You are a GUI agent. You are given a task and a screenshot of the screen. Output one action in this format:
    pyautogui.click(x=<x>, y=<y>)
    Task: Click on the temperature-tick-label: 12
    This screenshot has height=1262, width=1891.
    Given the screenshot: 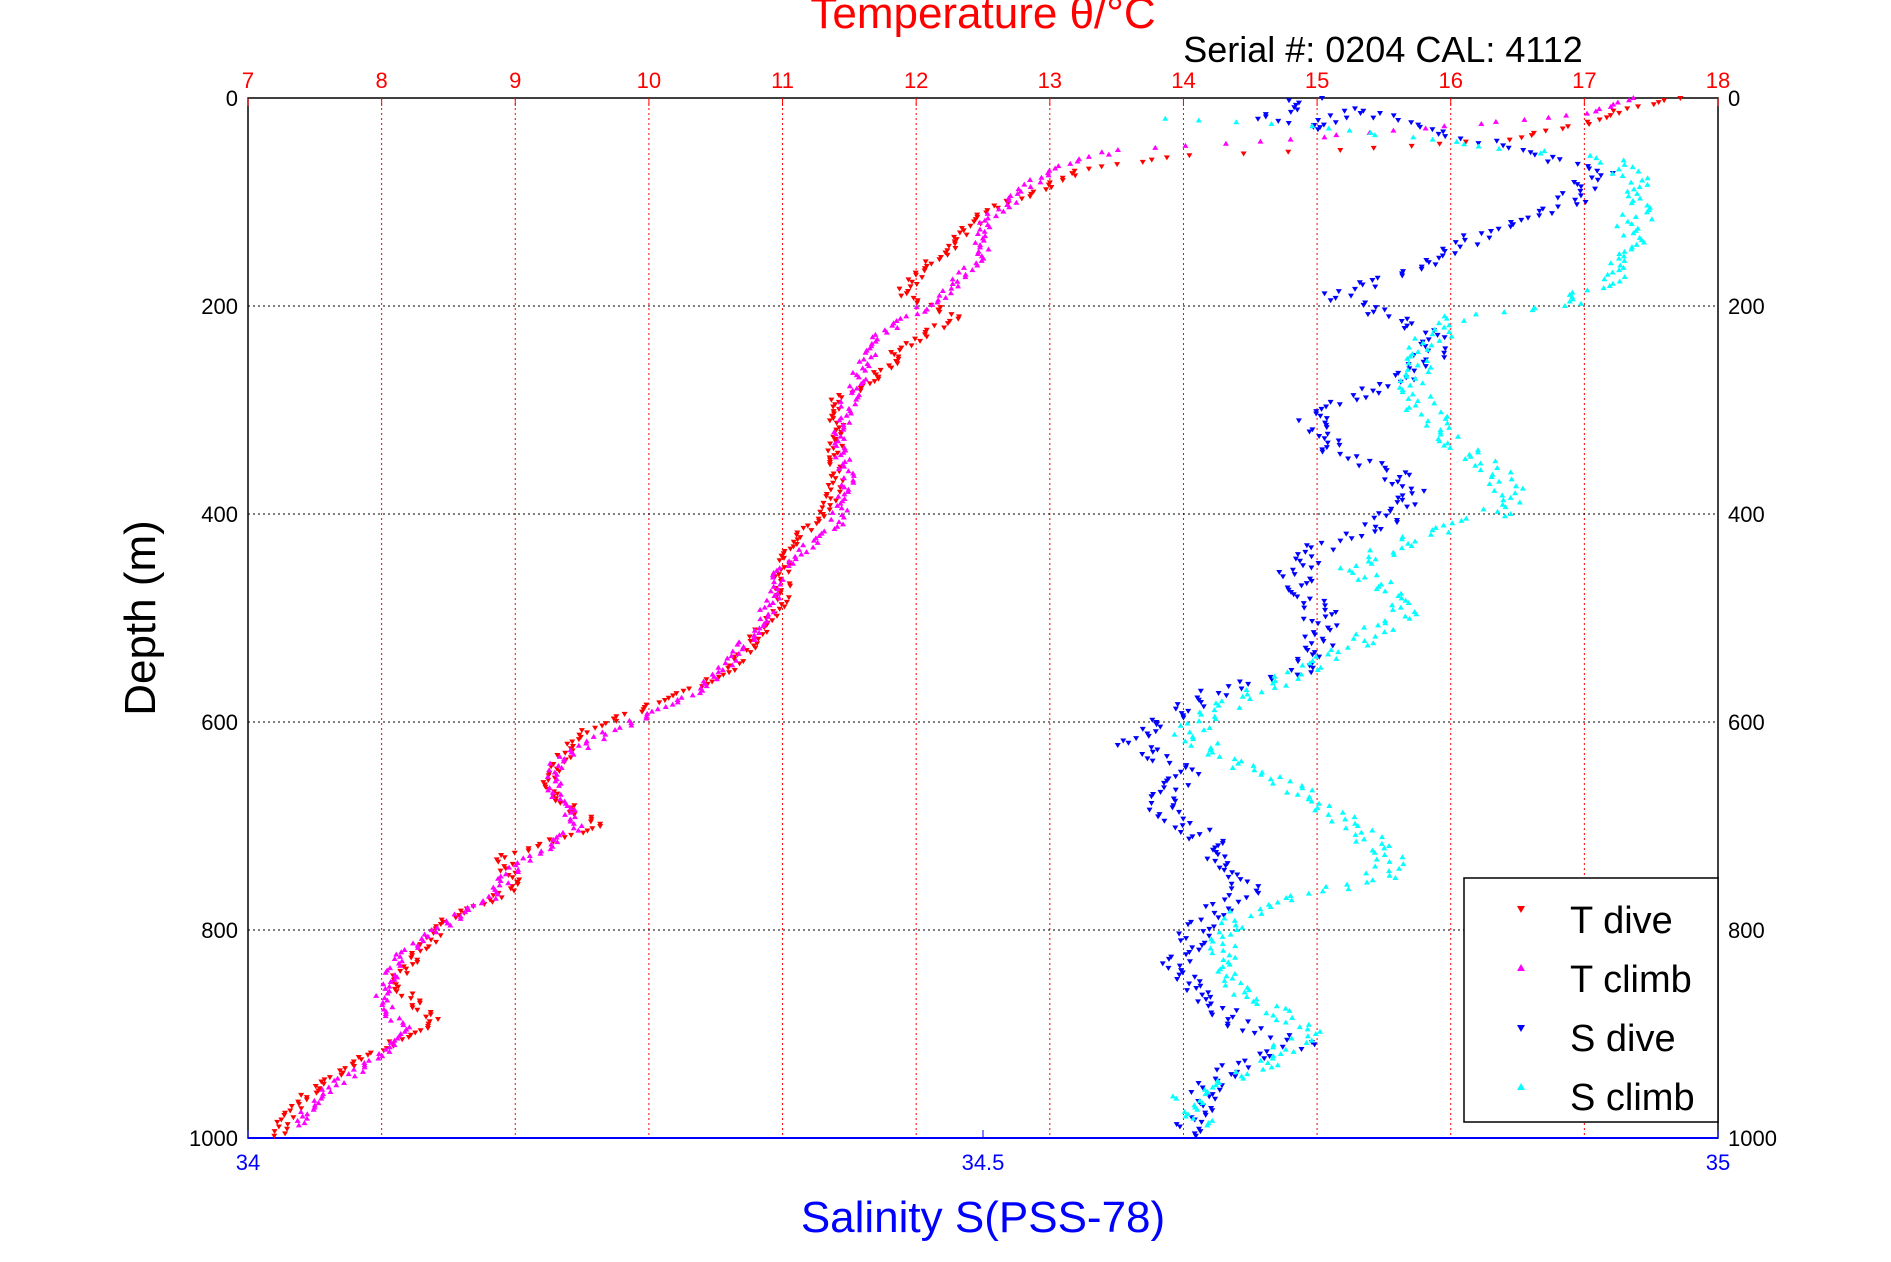 What is the action you would take?
    pyautogui.click(x=916, y=80)
    